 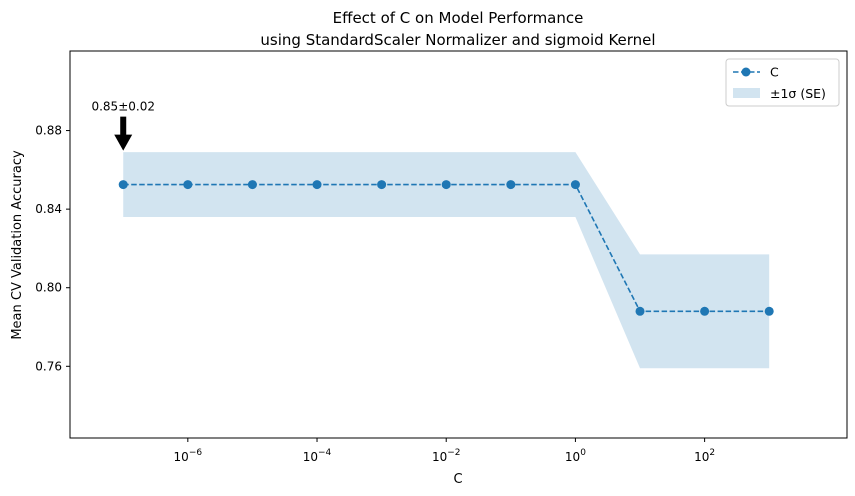 What do you see at coordinates (746, 72) in the screenshot?
I see `legend-dot-marker` at bounding box center [746, 72].